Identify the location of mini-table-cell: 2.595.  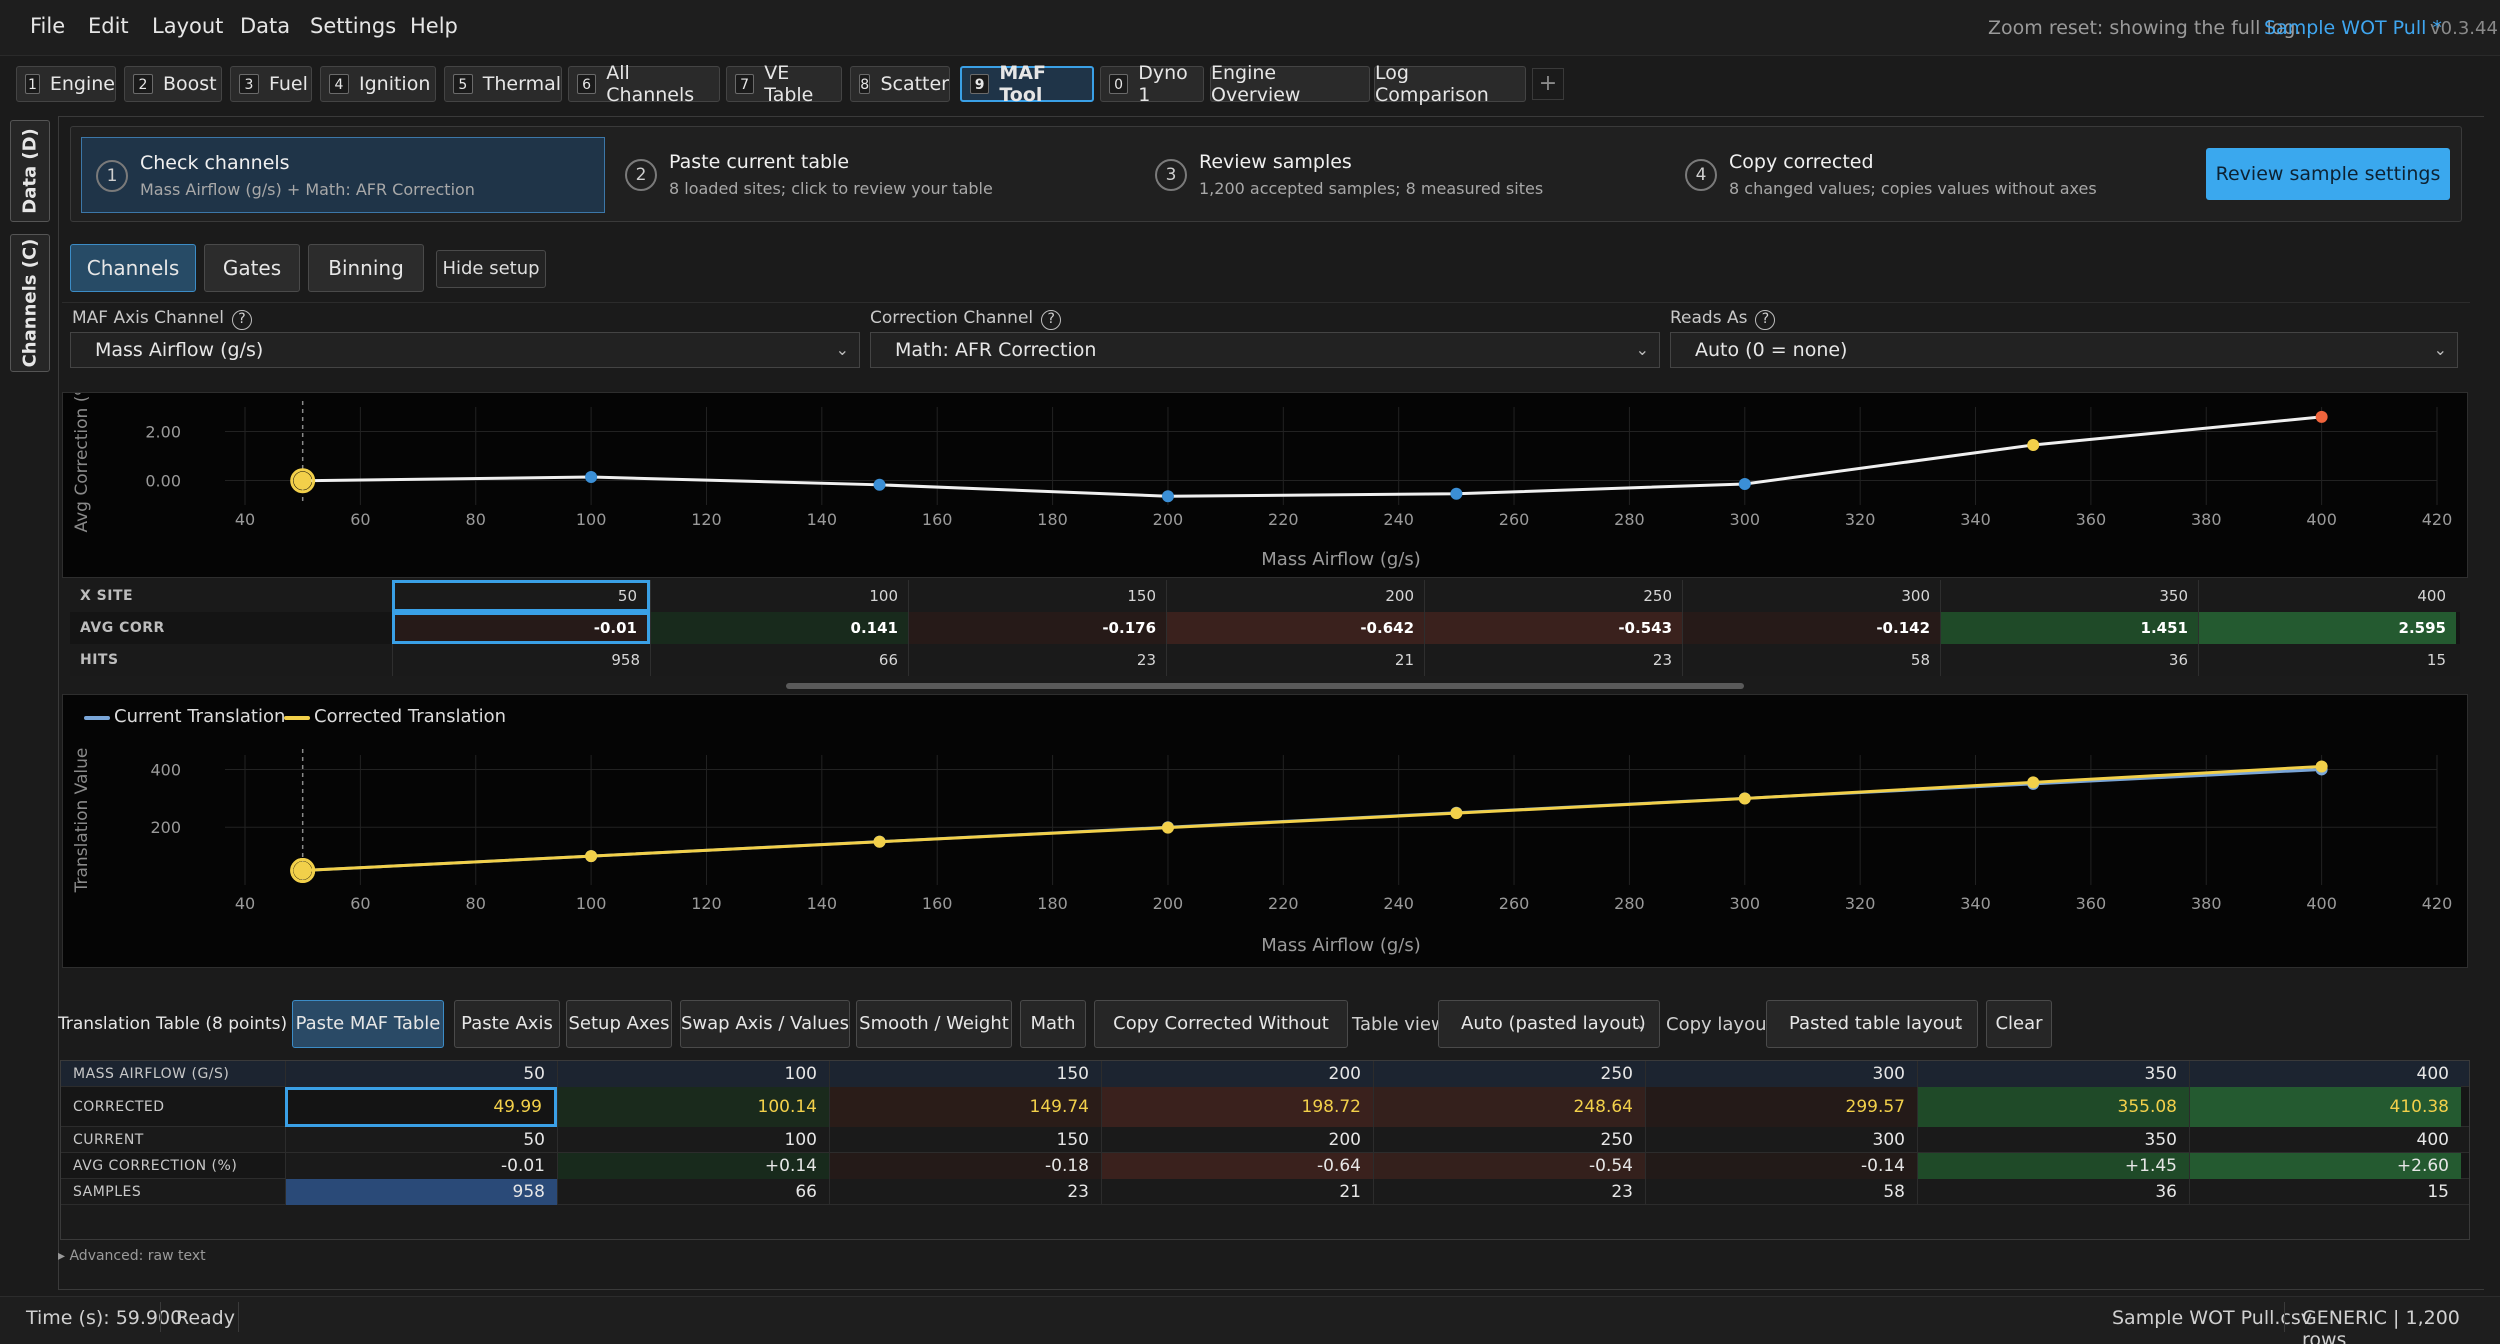
(2327, 628).